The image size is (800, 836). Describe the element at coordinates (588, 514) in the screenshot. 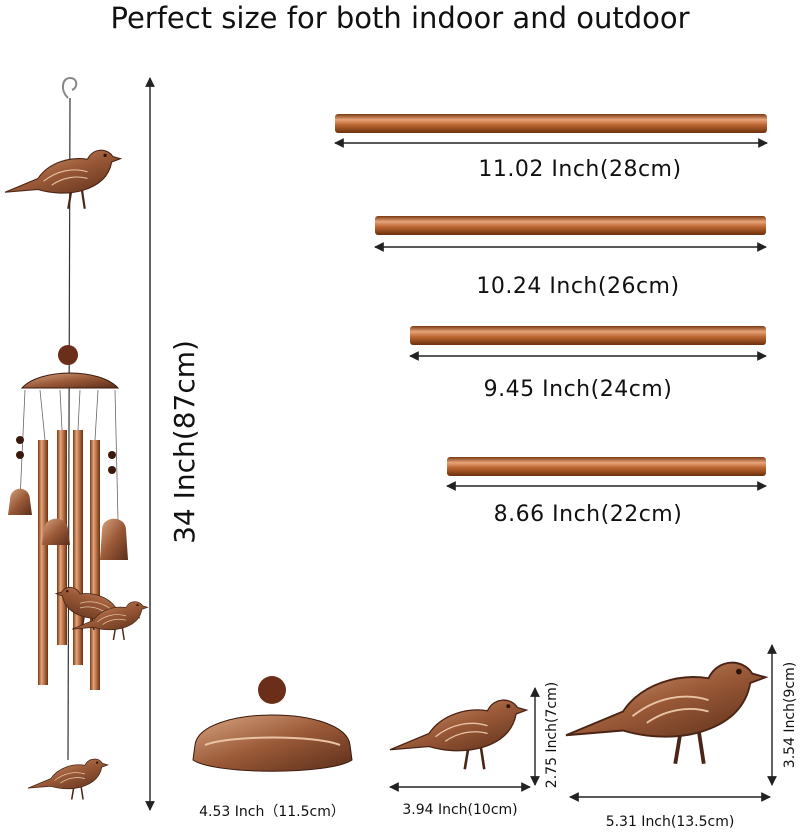

I see `tube-label: 8.66 Inch(22cm)` at that location.